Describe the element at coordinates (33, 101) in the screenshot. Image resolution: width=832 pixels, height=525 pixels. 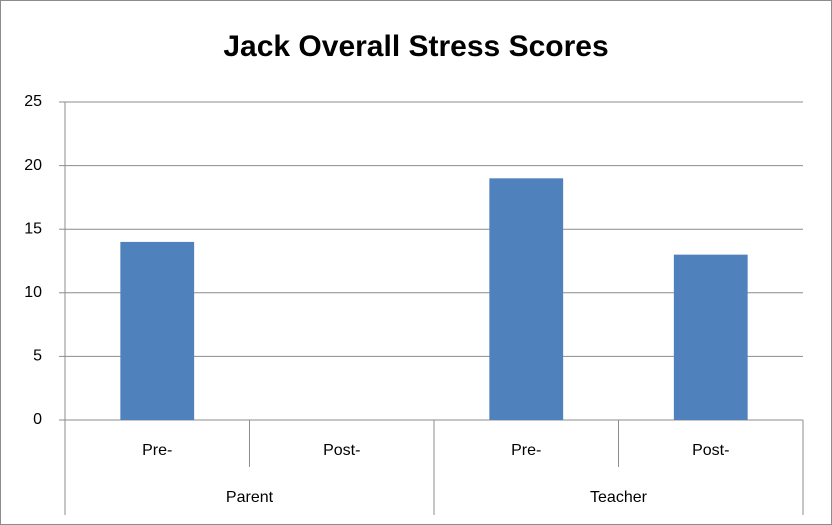
I see `y-tick-label: 25` at that location.